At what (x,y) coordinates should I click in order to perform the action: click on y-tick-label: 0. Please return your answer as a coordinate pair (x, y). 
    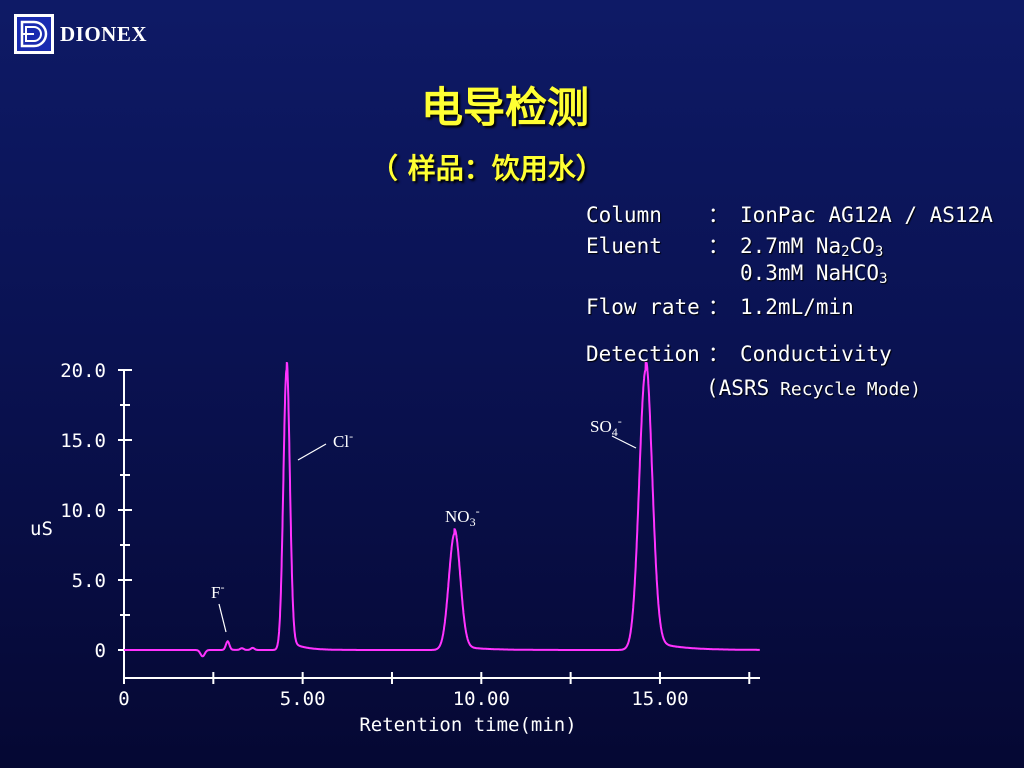
    Looking at the image, I should click on (100, 651).